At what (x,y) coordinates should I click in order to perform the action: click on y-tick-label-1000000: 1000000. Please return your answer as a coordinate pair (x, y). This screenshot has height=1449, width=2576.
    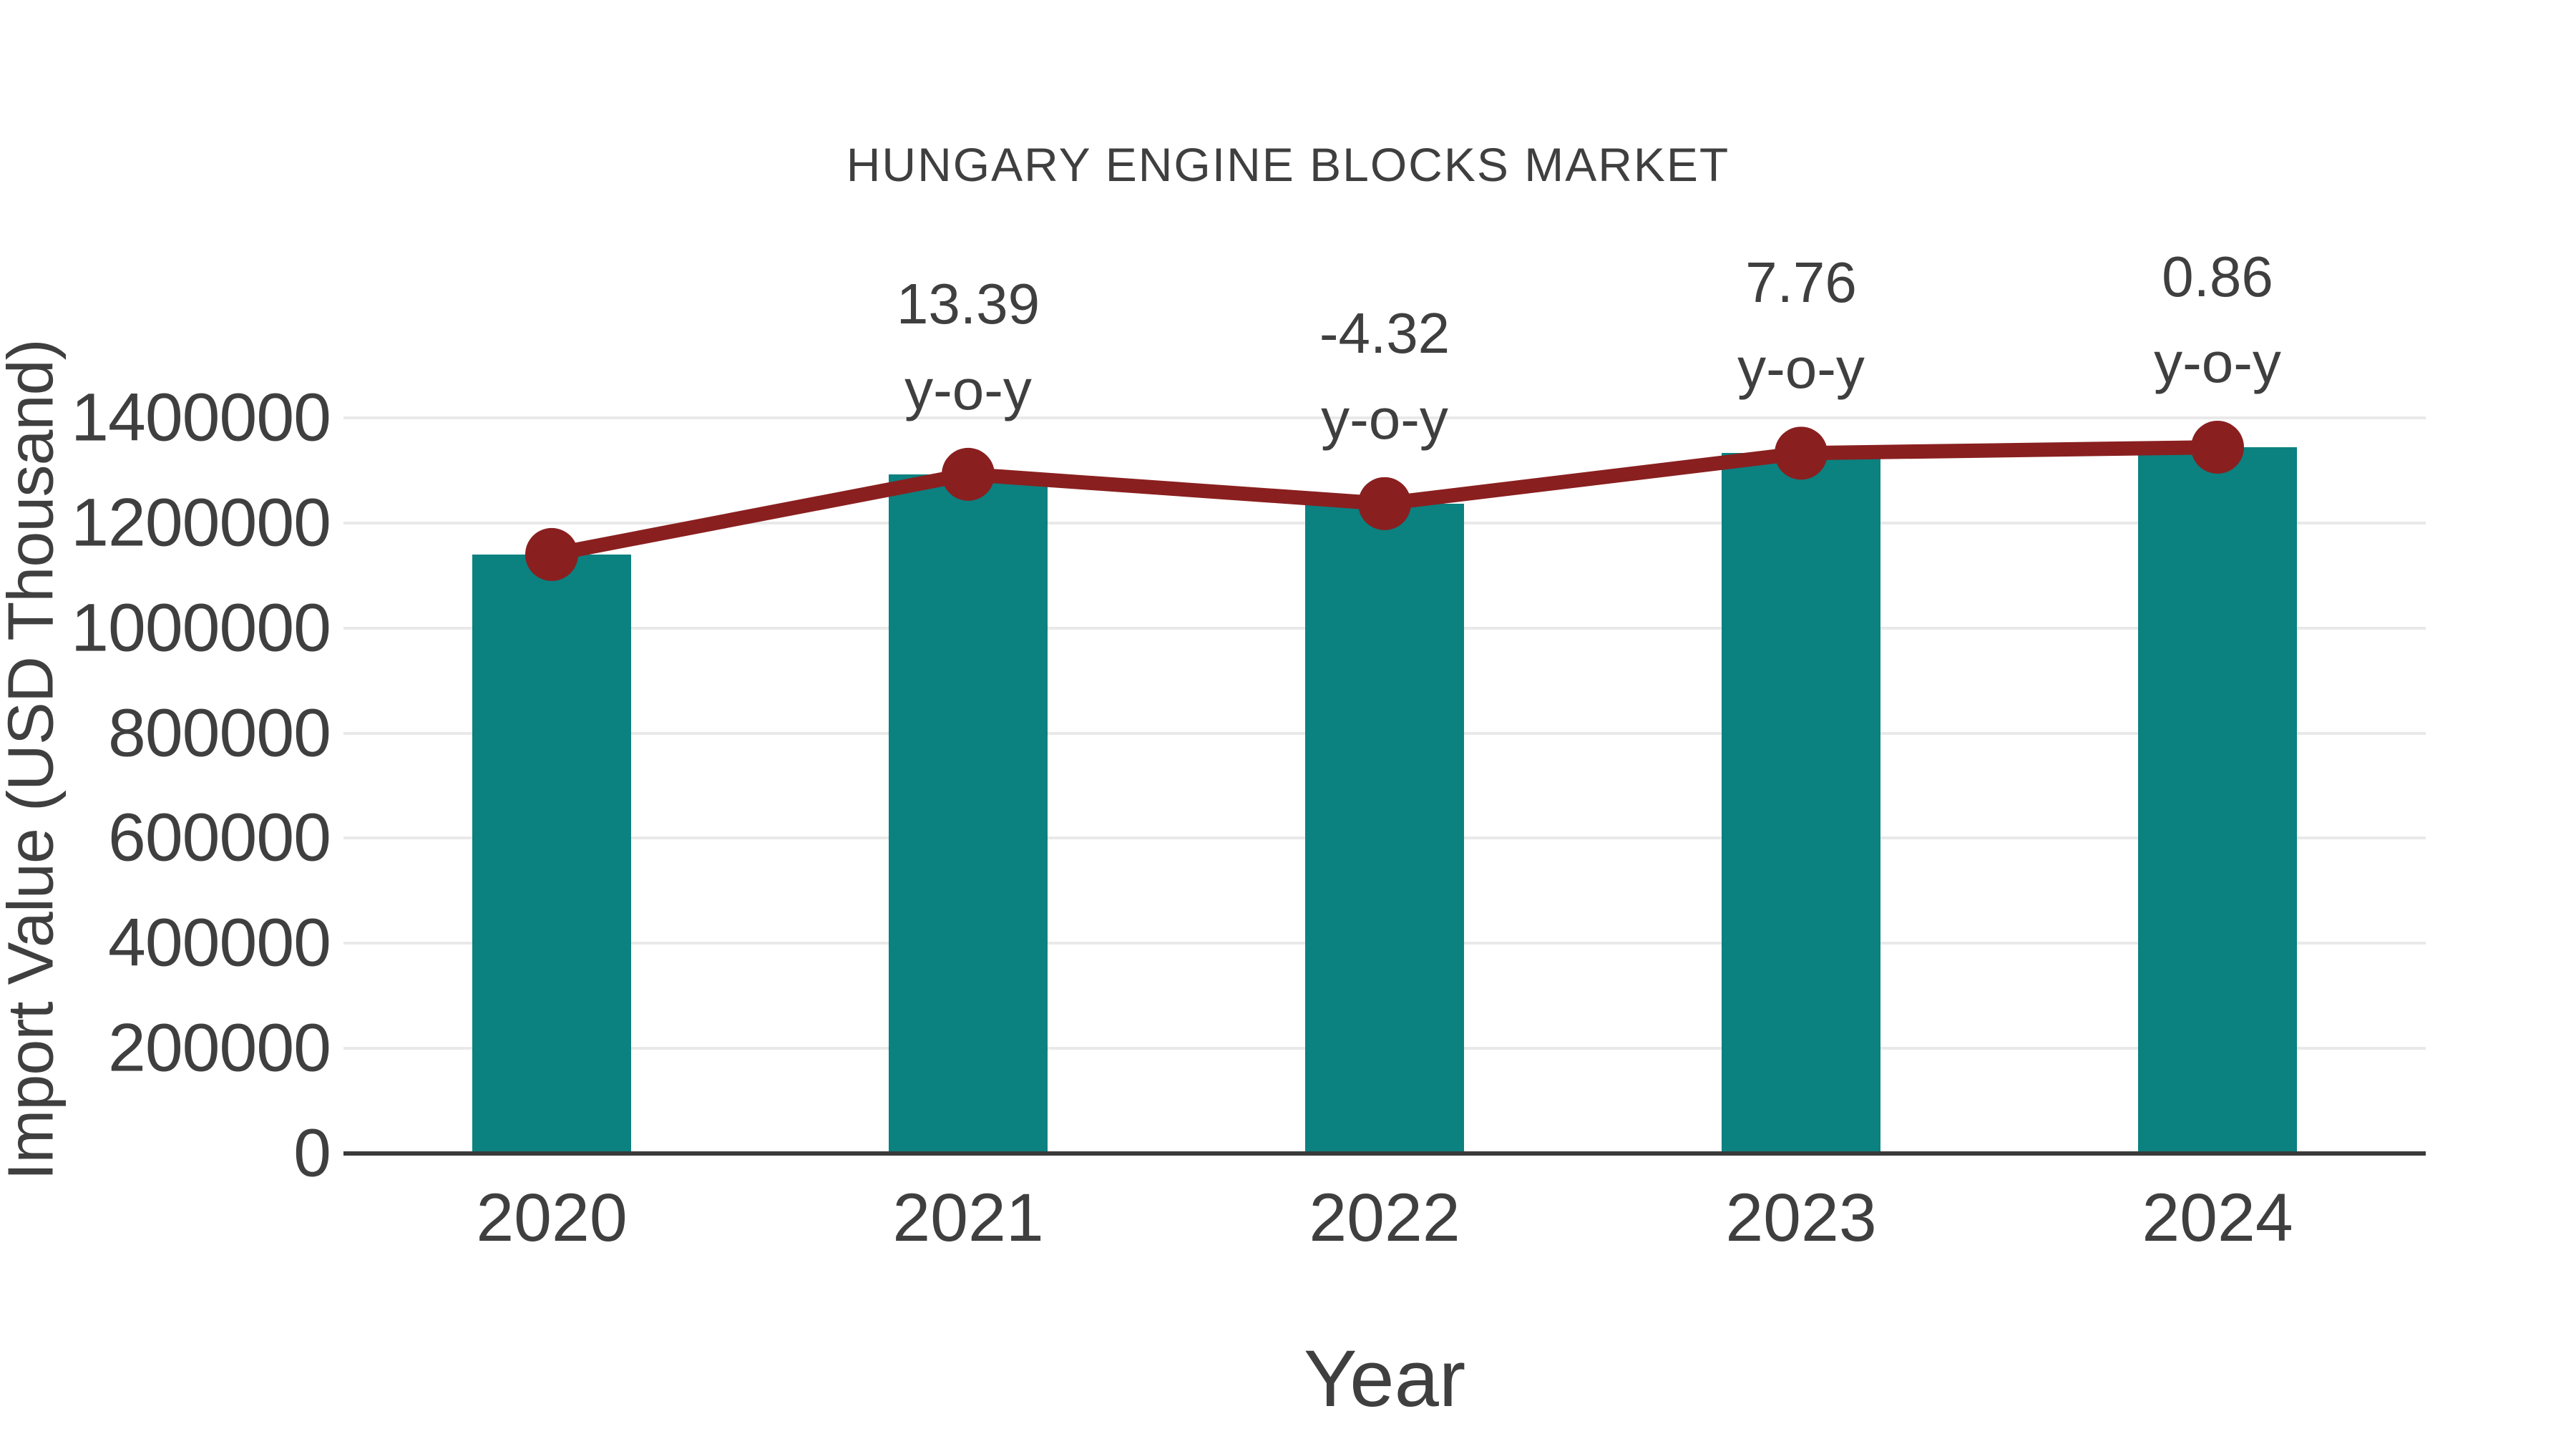
    Looking at the image, I should click on (201, 628).